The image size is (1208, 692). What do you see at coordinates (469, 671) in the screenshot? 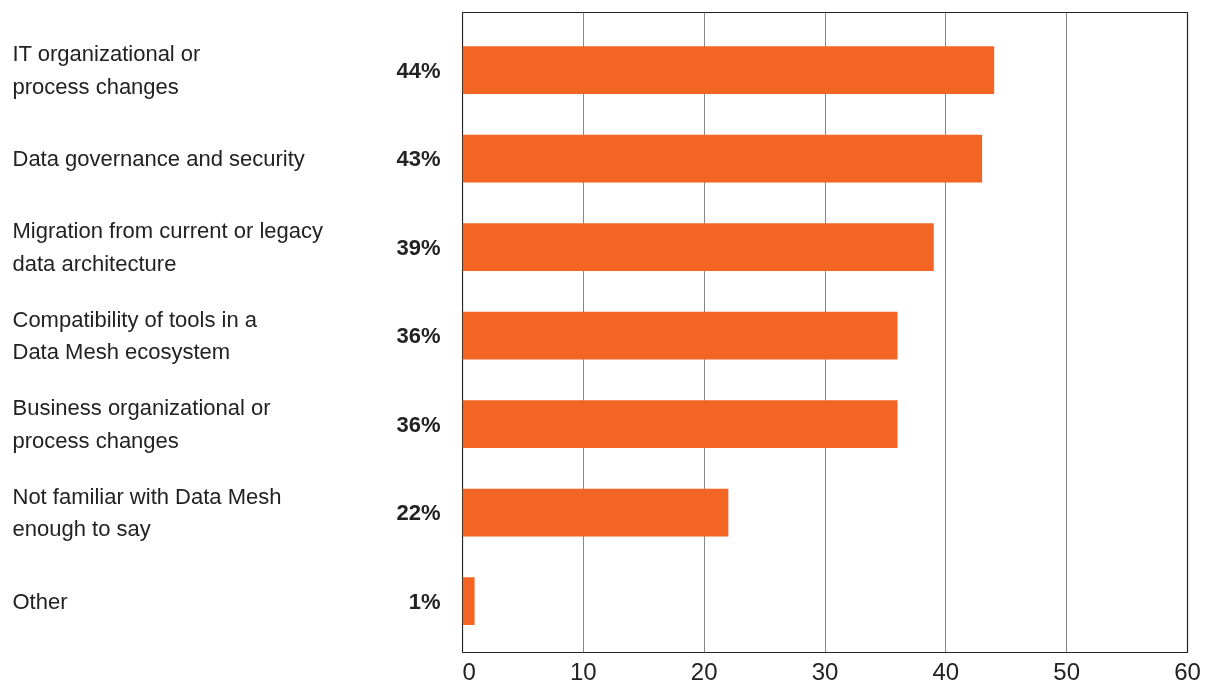
I see `x-tick-label: 0` at bounding box center [469, 671].